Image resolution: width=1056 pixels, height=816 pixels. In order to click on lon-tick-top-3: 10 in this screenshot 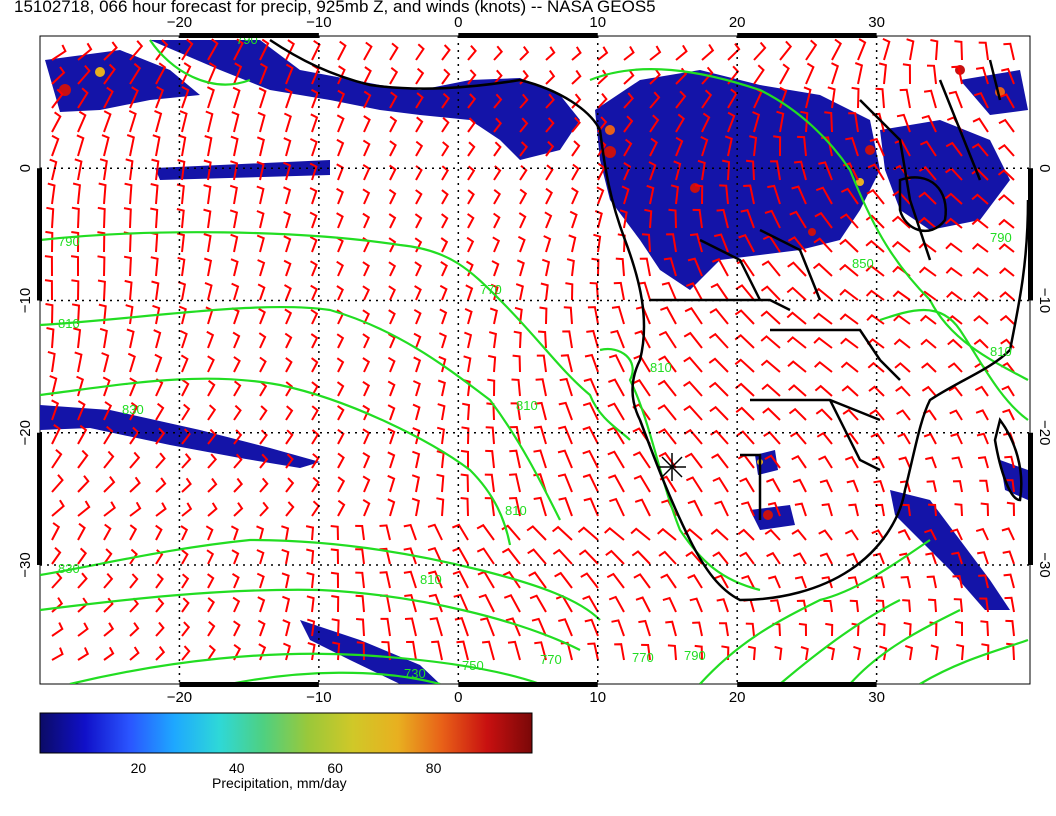, I will do `click(597, 22)`.